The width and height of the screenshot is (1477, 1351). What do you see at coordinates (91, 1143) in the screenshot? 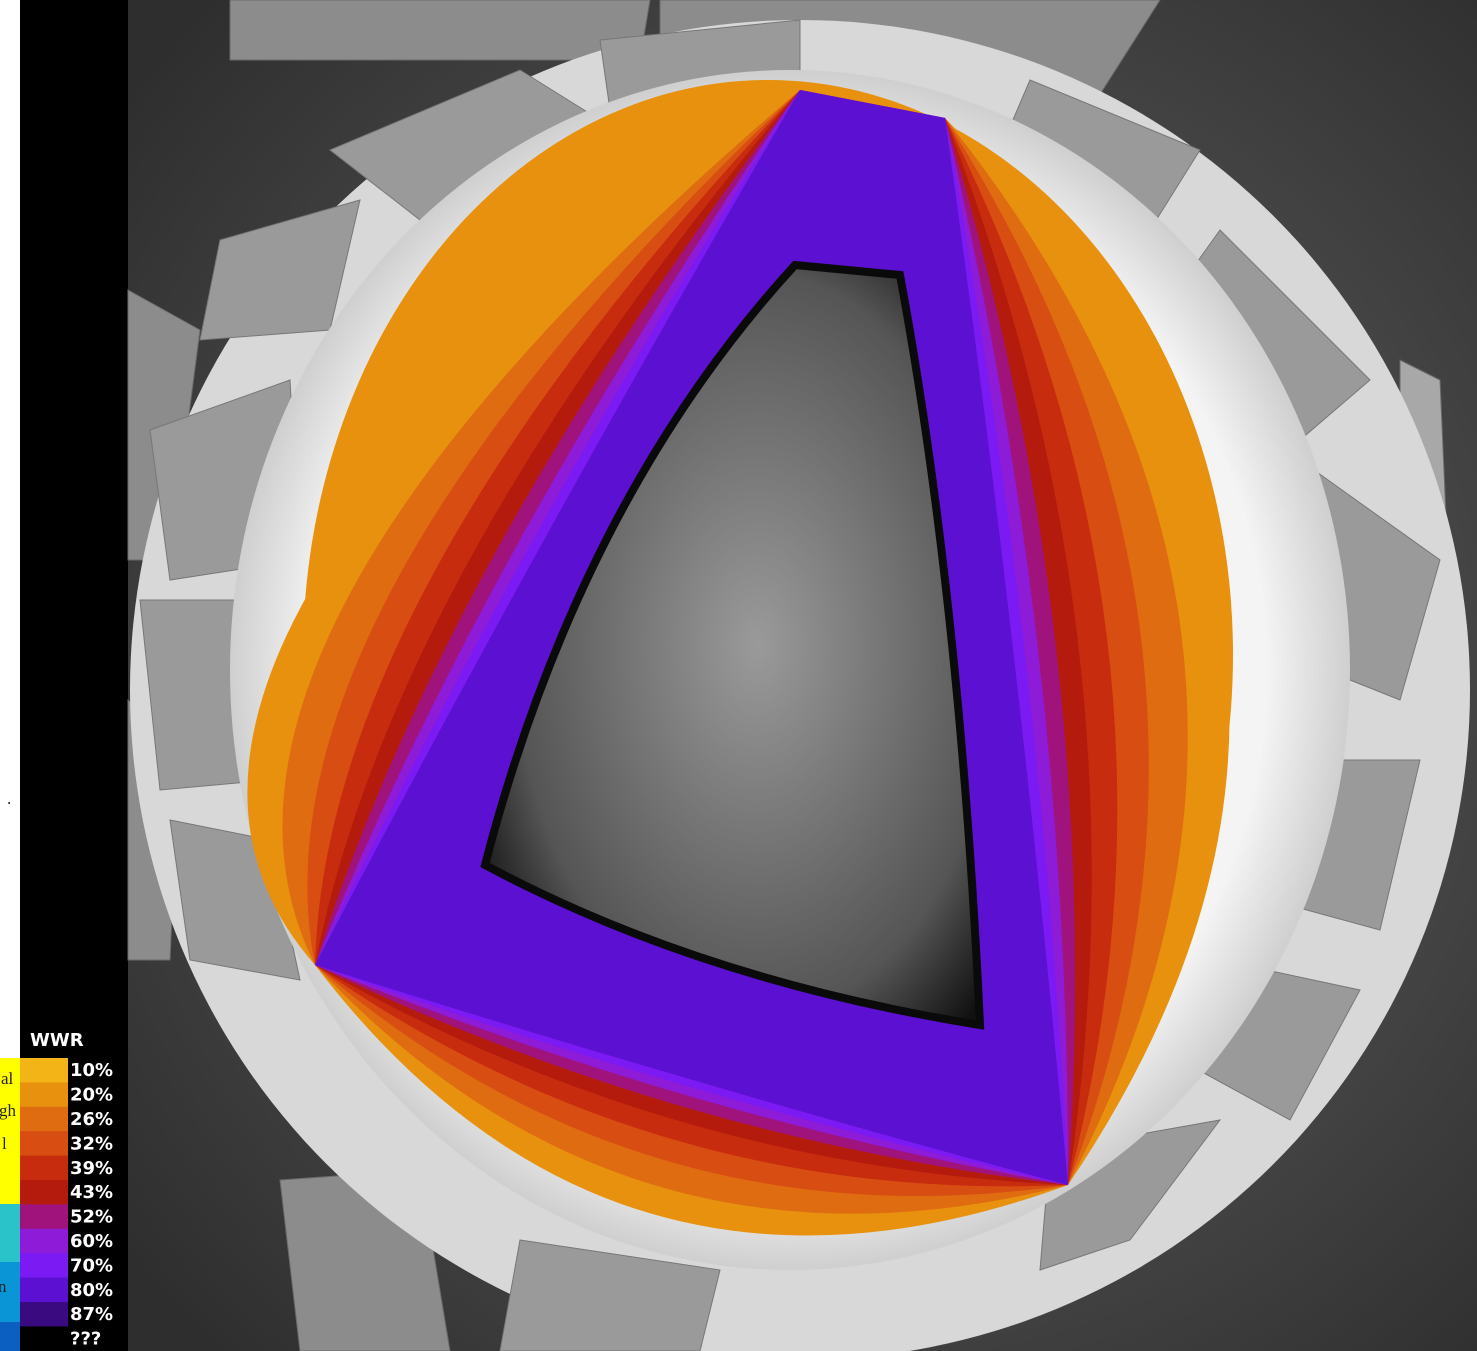
I see `legend-label: 32%` at bounding box center [91, 1143].